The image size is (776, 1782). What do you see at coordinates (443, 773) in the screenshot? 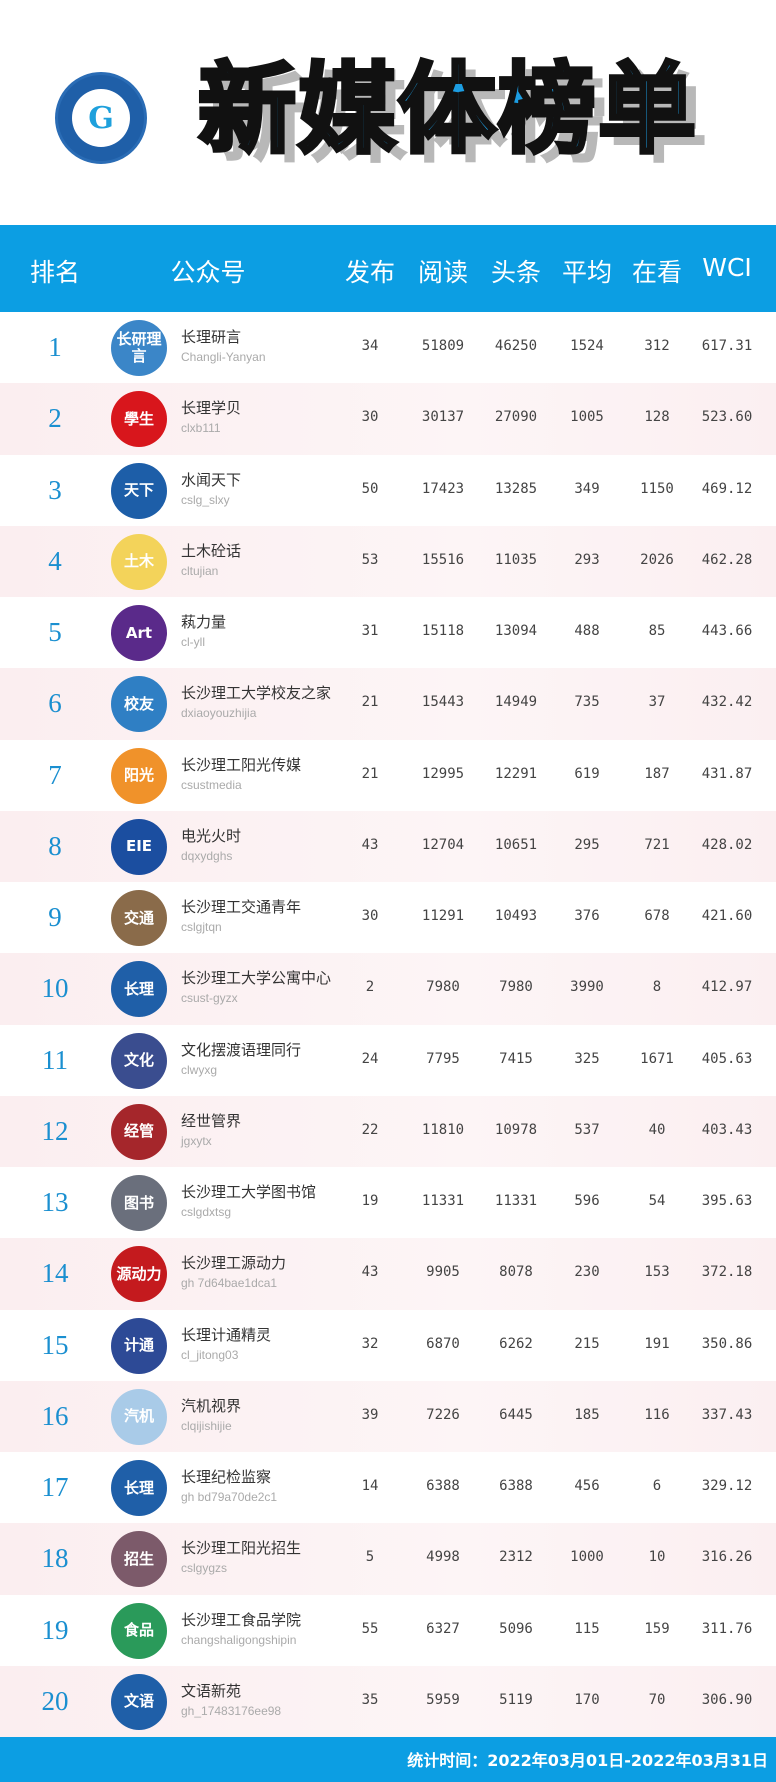
I see `reads-value: 12995` at bounding box center [443, 773].